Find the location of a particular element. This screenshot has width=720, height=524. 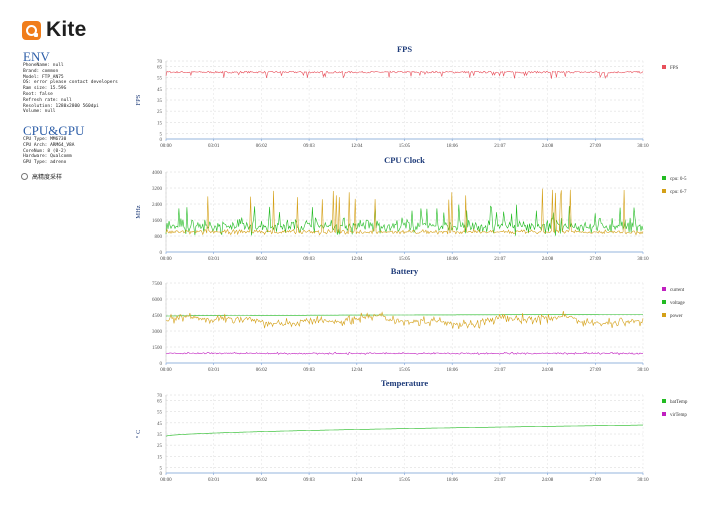

app-name: Kite is located at coordinates (66, 29).